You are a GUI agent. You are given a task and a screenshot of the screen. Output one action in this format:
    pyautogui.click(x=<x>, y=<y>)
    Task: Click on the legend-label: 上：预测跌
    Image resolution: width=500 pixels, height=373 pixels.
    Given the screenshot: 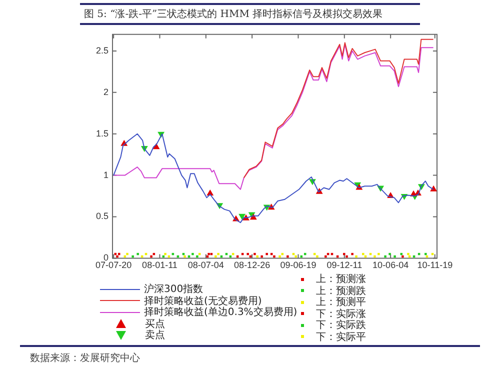 What is the action you would take?
    pyautogui.click(x=341, y=290)
    